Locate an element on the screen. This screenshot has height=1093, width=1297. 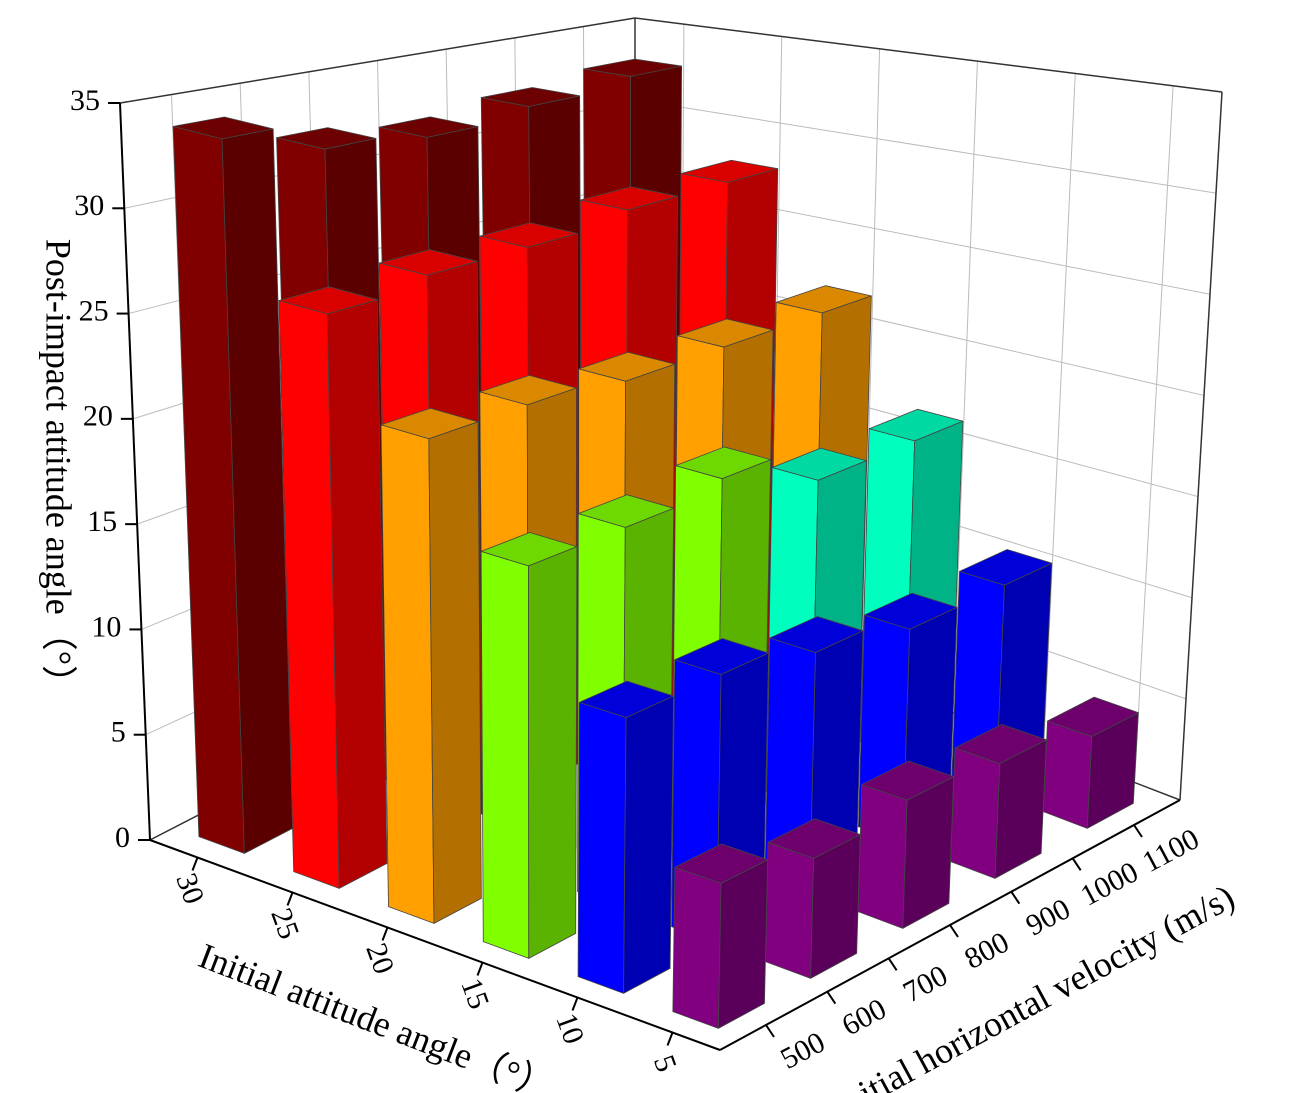
x-tick-label: 5 is located at coordinates (665, 1063).